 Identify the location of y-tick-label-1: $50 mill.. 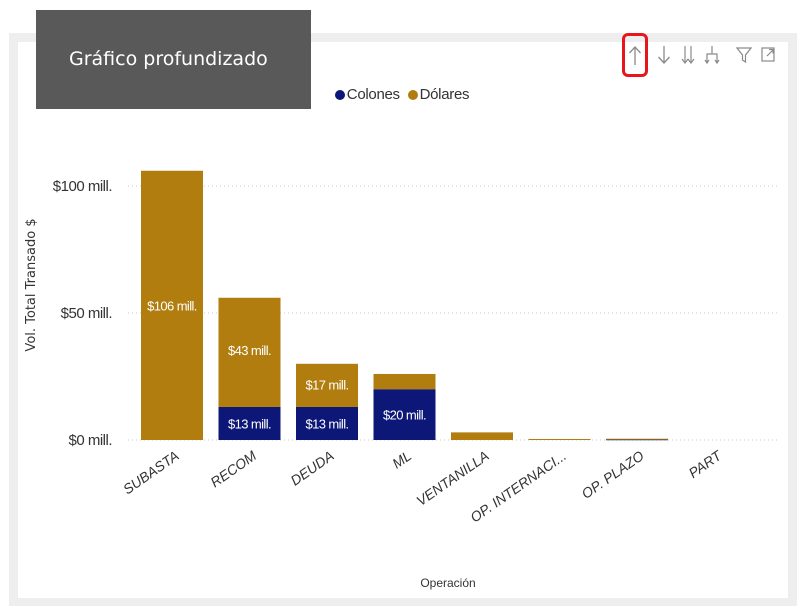
(86, 313).